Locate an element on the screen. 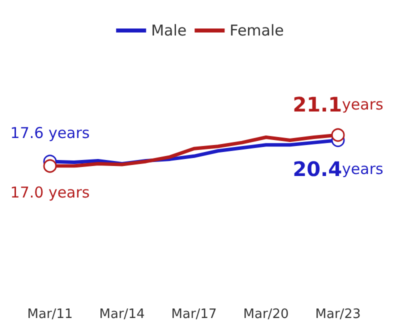 This screenshot has height=334, width=400. x-tick-label: Mar/14 is located at coordinates (122, 314).